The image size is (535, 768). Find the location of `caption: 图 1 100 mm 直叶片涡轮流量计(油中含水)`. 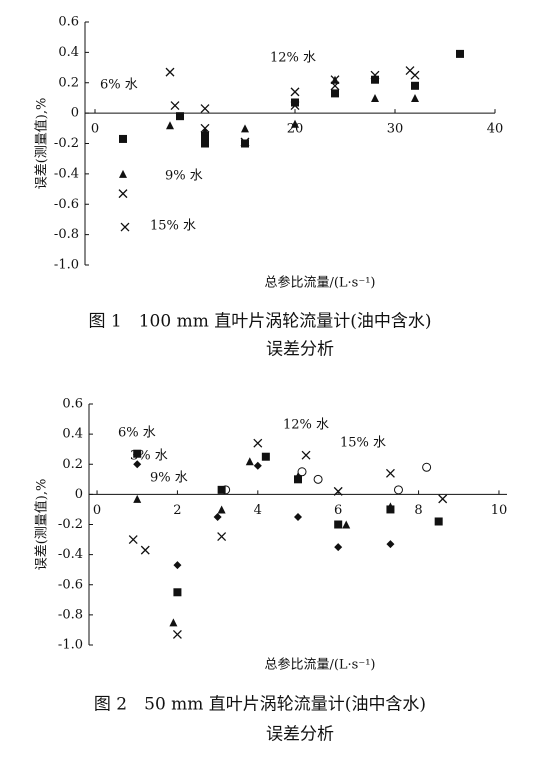

caption: 图 1 100 mm 直叶片涡轮流量计(油中含水) is located at coordinates (260, 322).